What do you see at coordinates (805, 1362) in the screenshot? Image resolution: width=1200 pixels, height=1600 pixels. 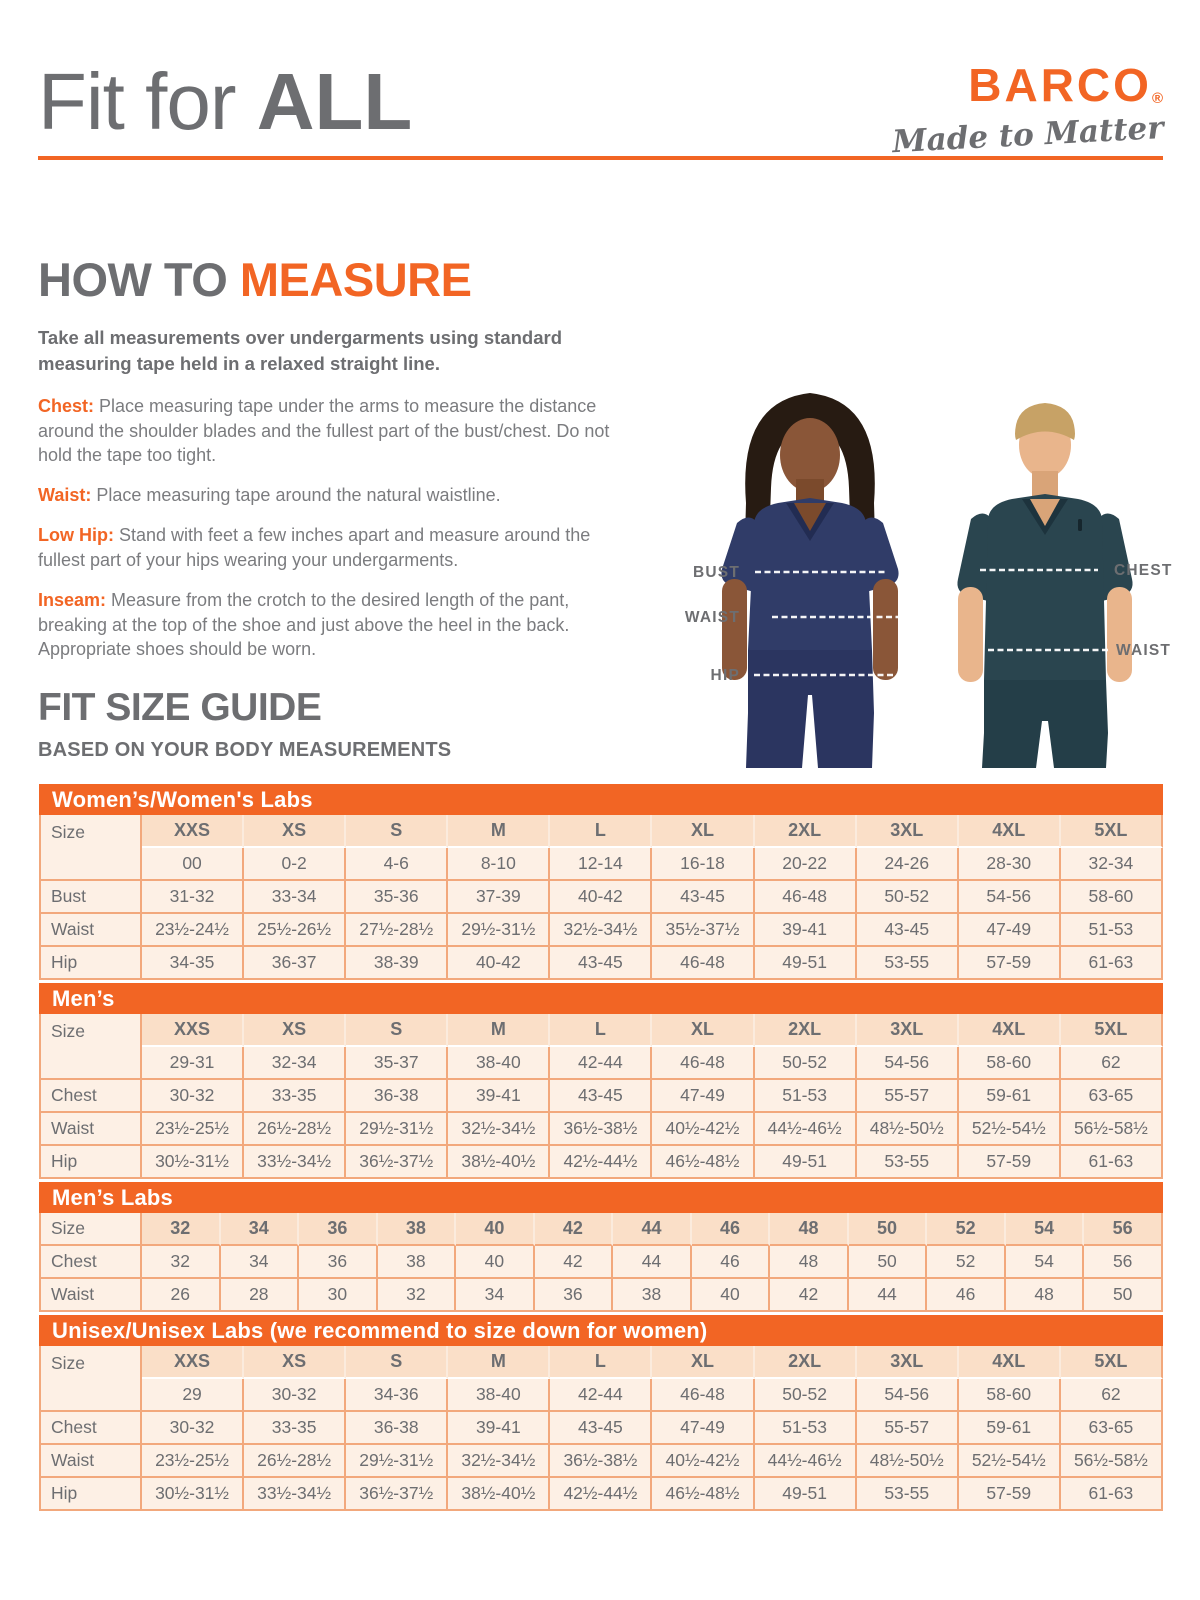 I see `size-col-header: 2XL` at bounding box center [805, 1362].